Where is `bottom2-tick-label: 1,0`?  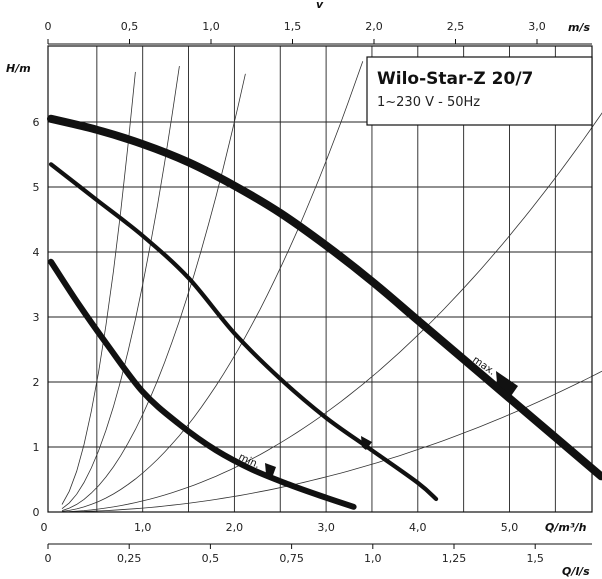 bottom2-tick-label: 1,0 is located at coordinates (373, 558).